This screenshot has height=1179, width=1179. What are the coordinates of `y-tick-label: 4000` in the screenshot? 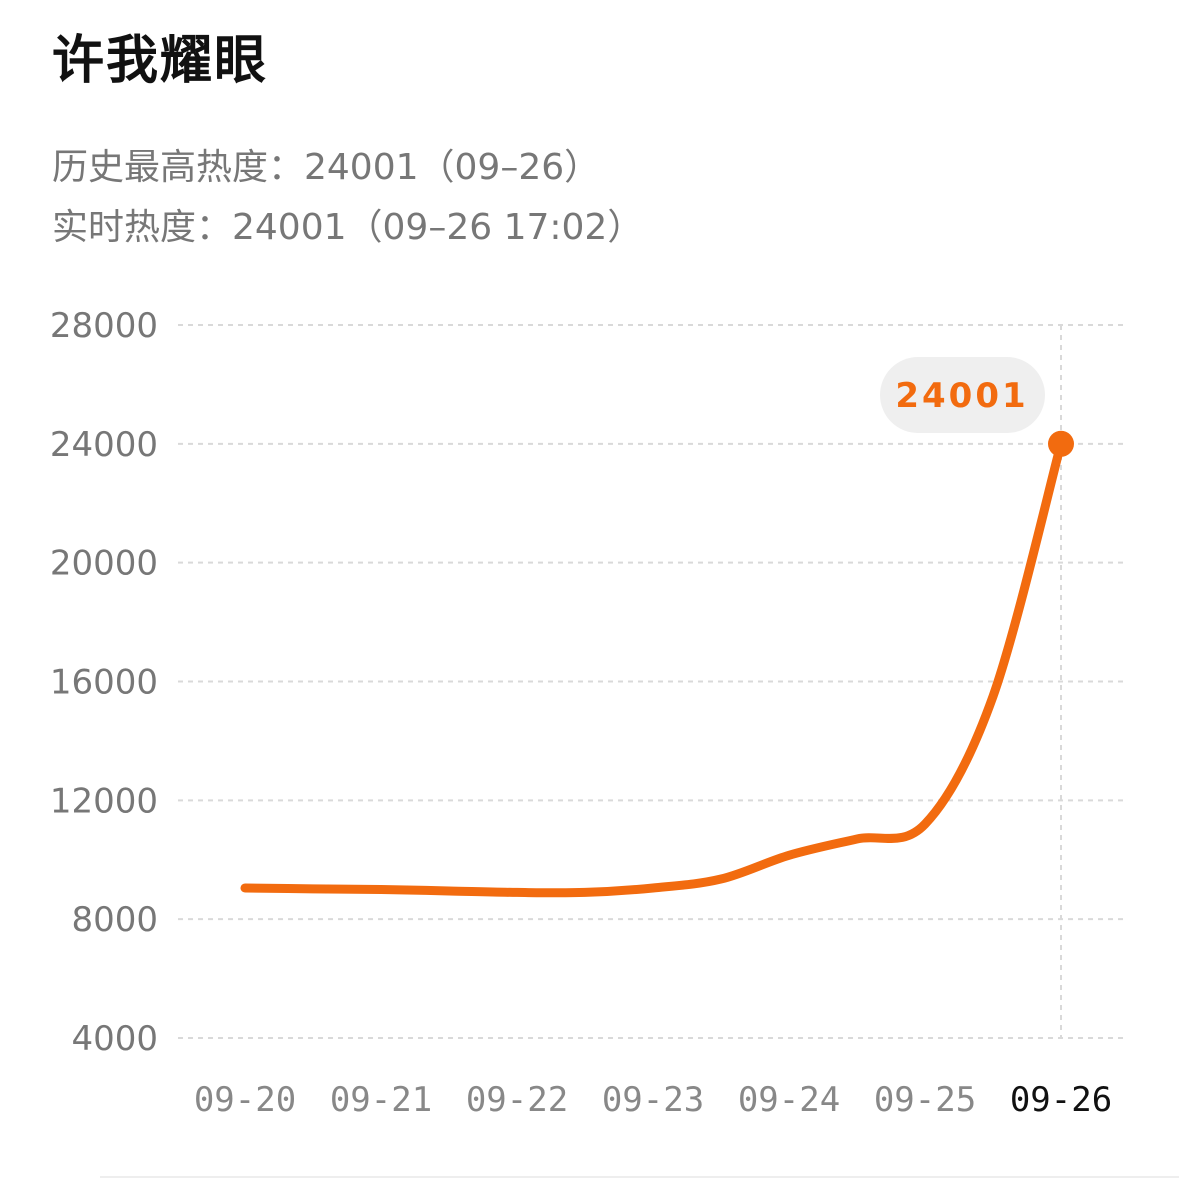 It's located at (114, 1039).